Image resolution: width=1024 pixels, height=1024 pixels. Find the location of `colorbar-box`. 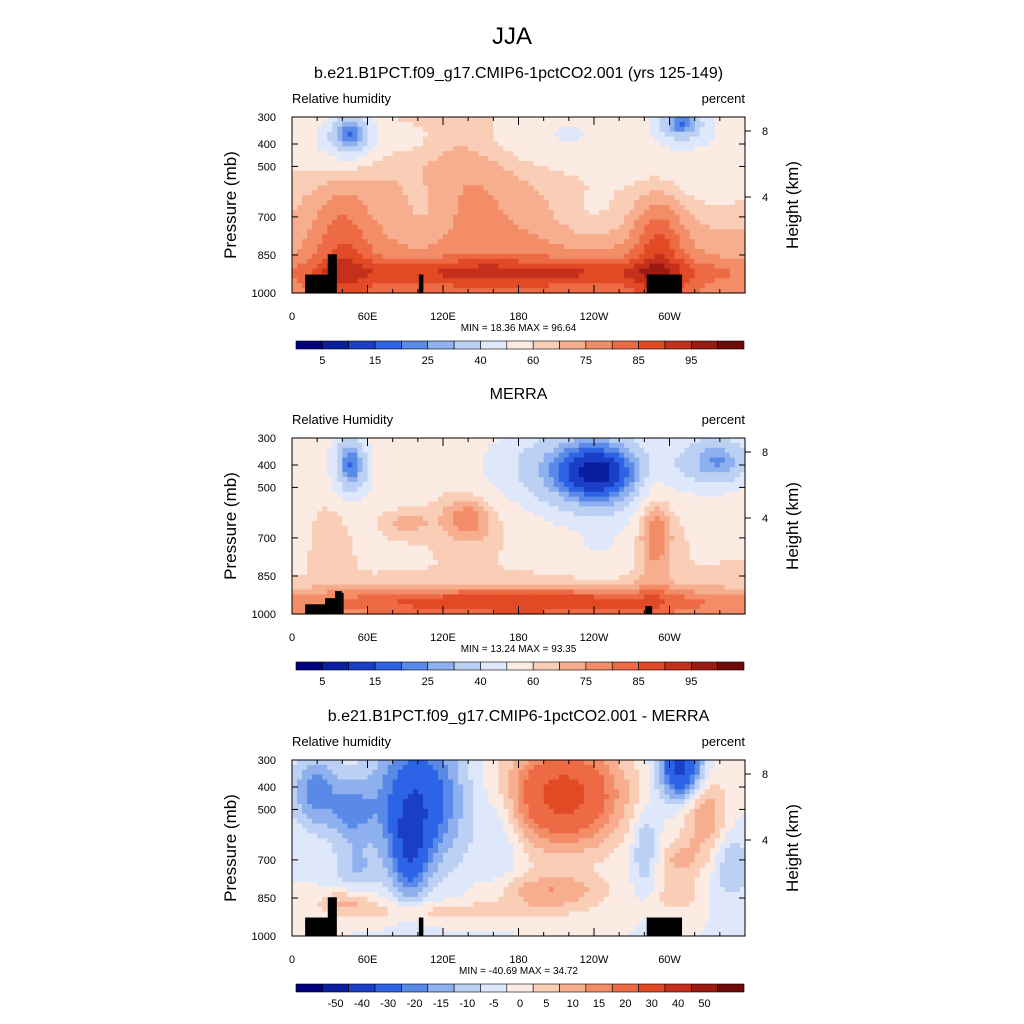

colorbar-box is located at coordinates (652, 345).